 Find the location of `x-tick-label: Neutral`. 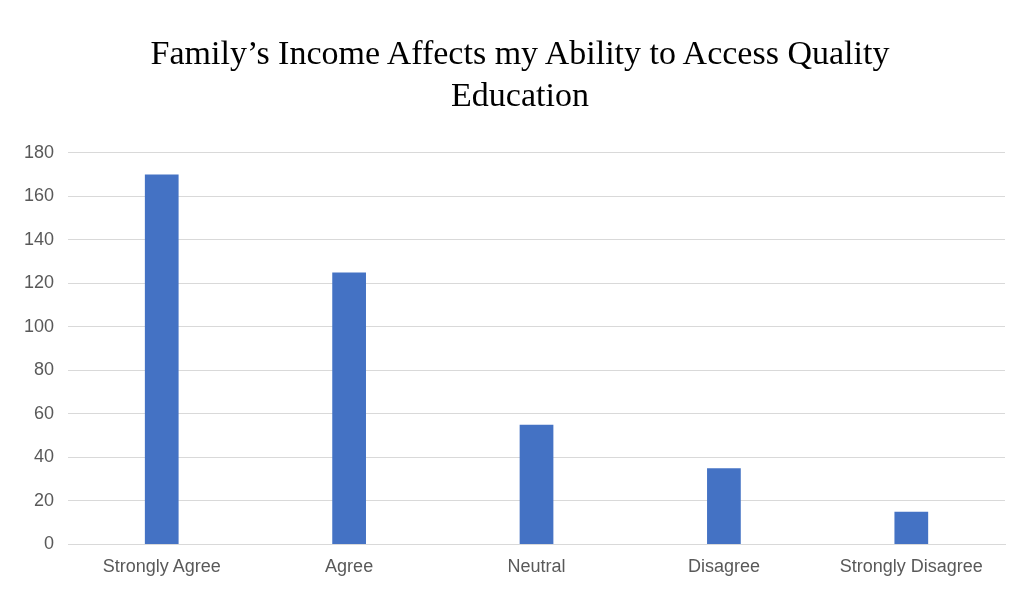

x-tick-label: Neutral is located at coordinates (536, 566).